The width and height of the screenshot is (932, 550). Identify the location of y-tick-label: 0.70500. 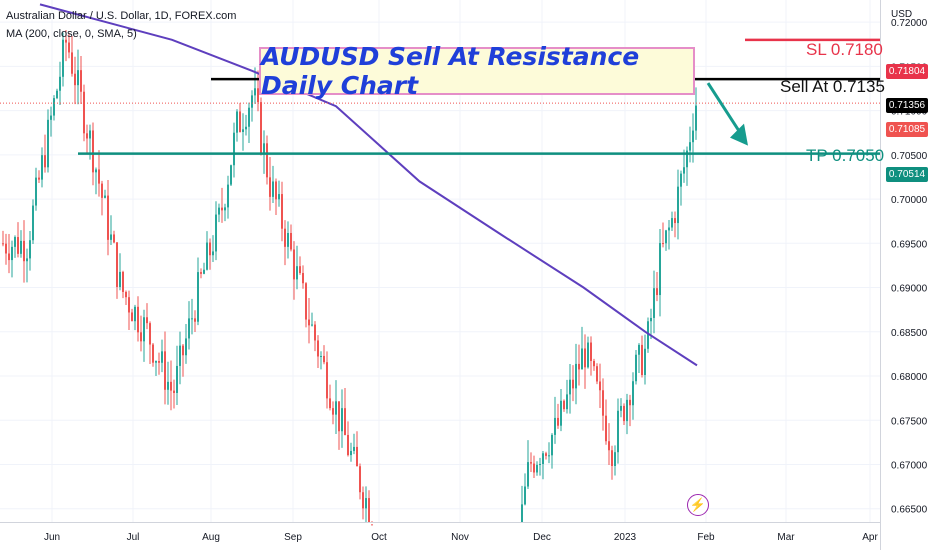
(909, 156).